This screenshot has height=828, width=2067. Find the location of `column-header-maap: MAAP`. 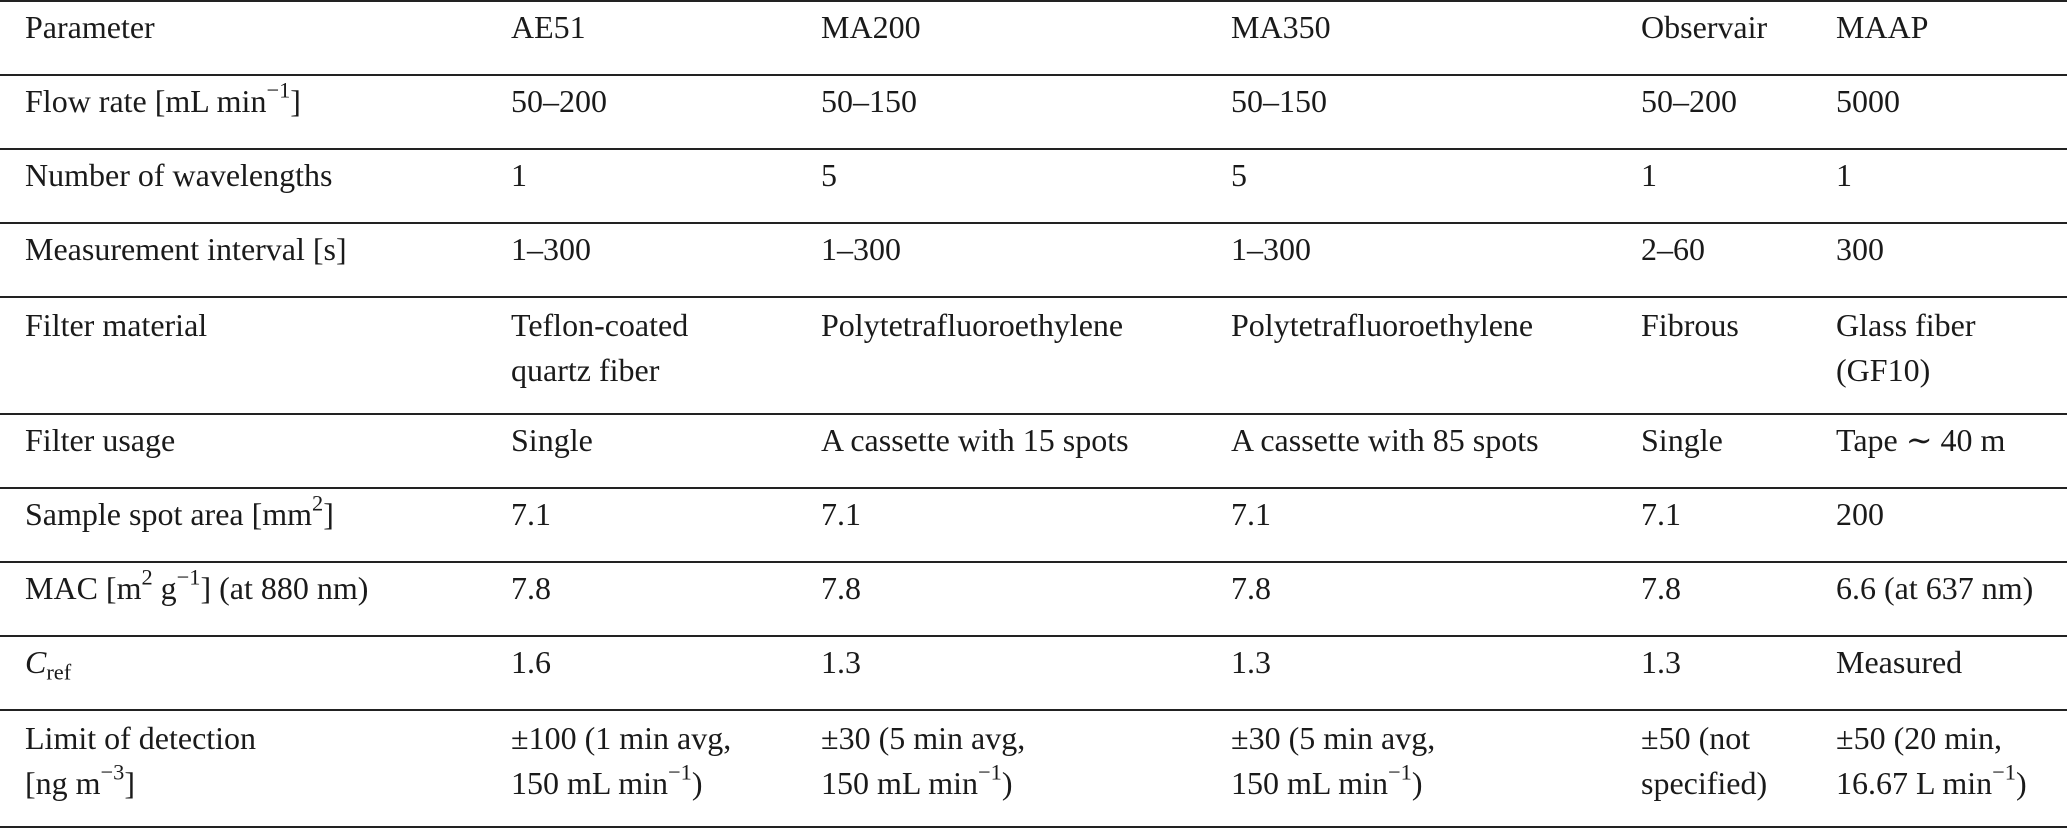

column-header-maap: MAAP is located at coordinates (1939, 38).